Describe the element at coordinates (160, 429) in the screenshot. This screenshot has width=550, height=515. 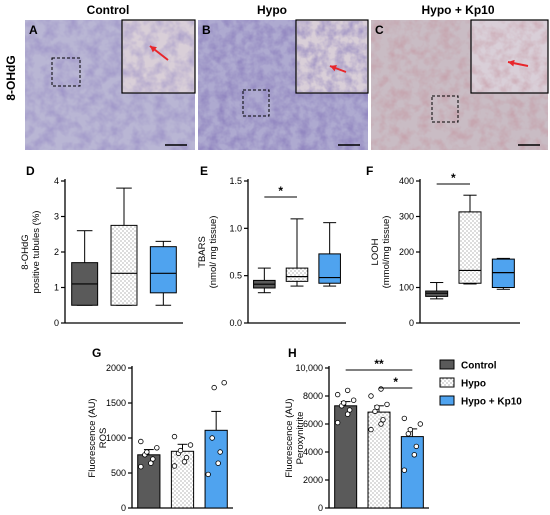
I see `chart-panel-g: G Fluorescence (AU) ROS 0 500 1000 1500 2000` at that location.